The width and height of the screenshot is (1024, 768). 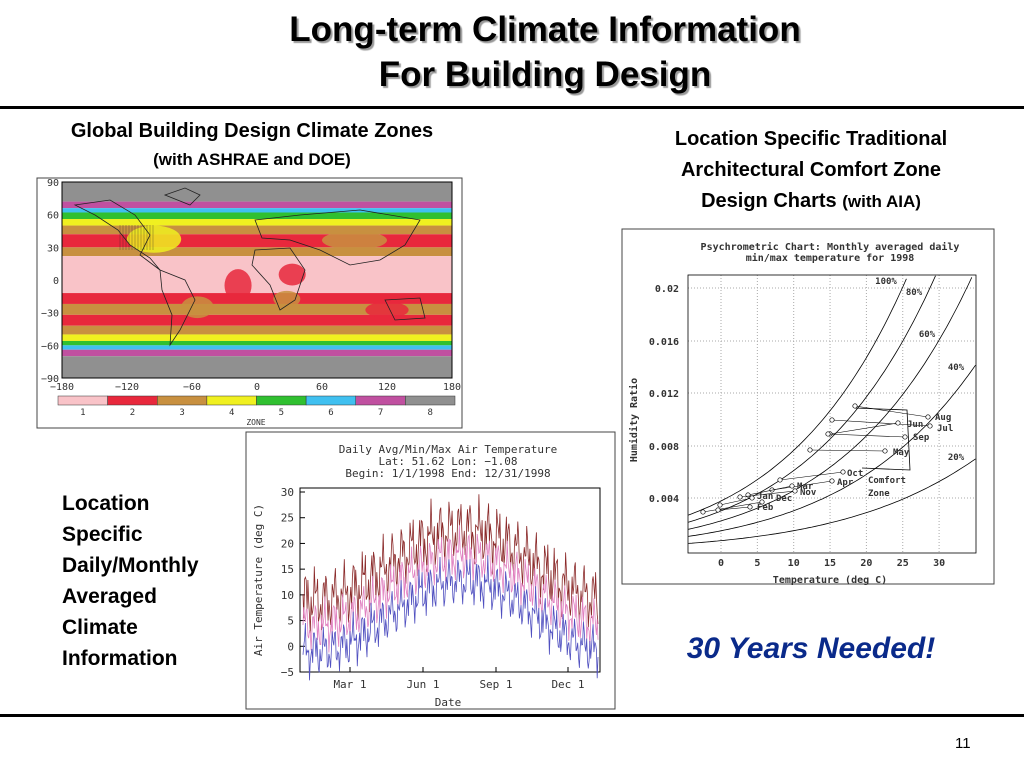 What do you see at coordinates (132, 413) in the screenshot?
I see `zone-label: 2` at bounding box center [132, 413].